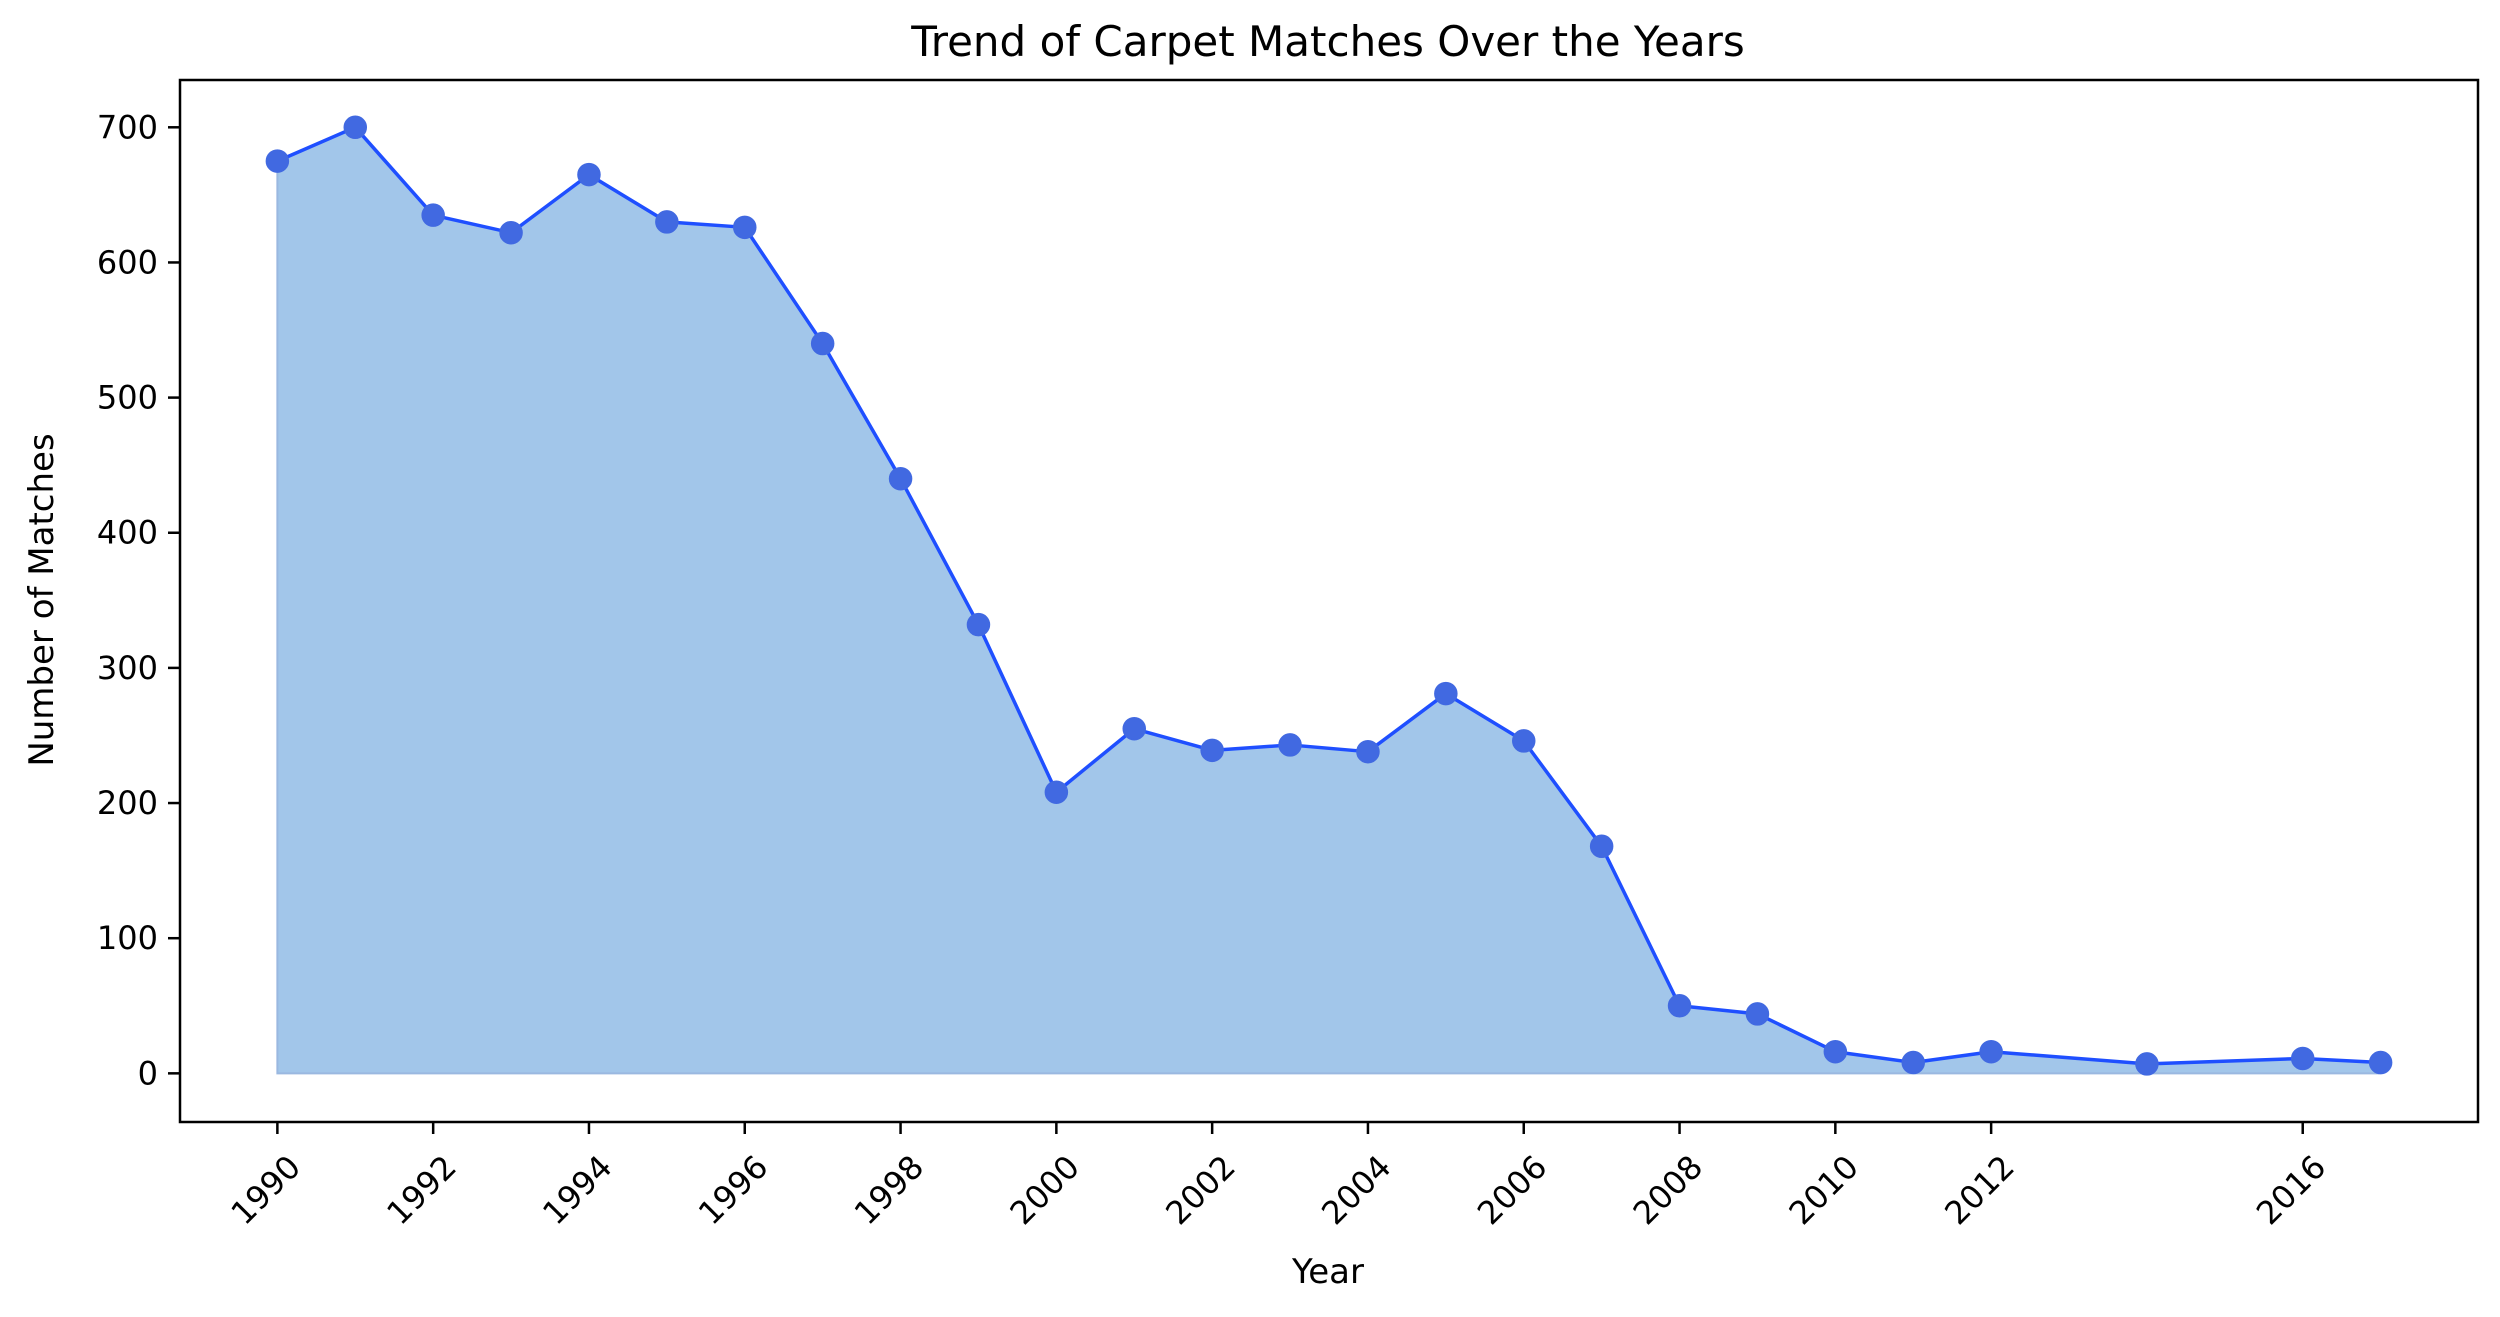 The width and height of the screenshot is (2500, 1317). I want to click on y-tick-label: 200, so click(127, 803).